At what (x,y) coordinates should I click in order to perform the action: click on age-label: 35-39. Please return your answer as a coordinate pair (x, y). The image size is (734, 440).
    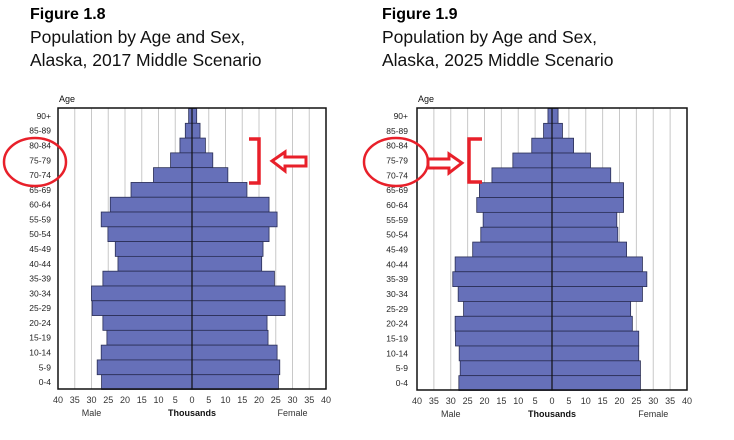
    Looking at the image, I should click on (40, 279).